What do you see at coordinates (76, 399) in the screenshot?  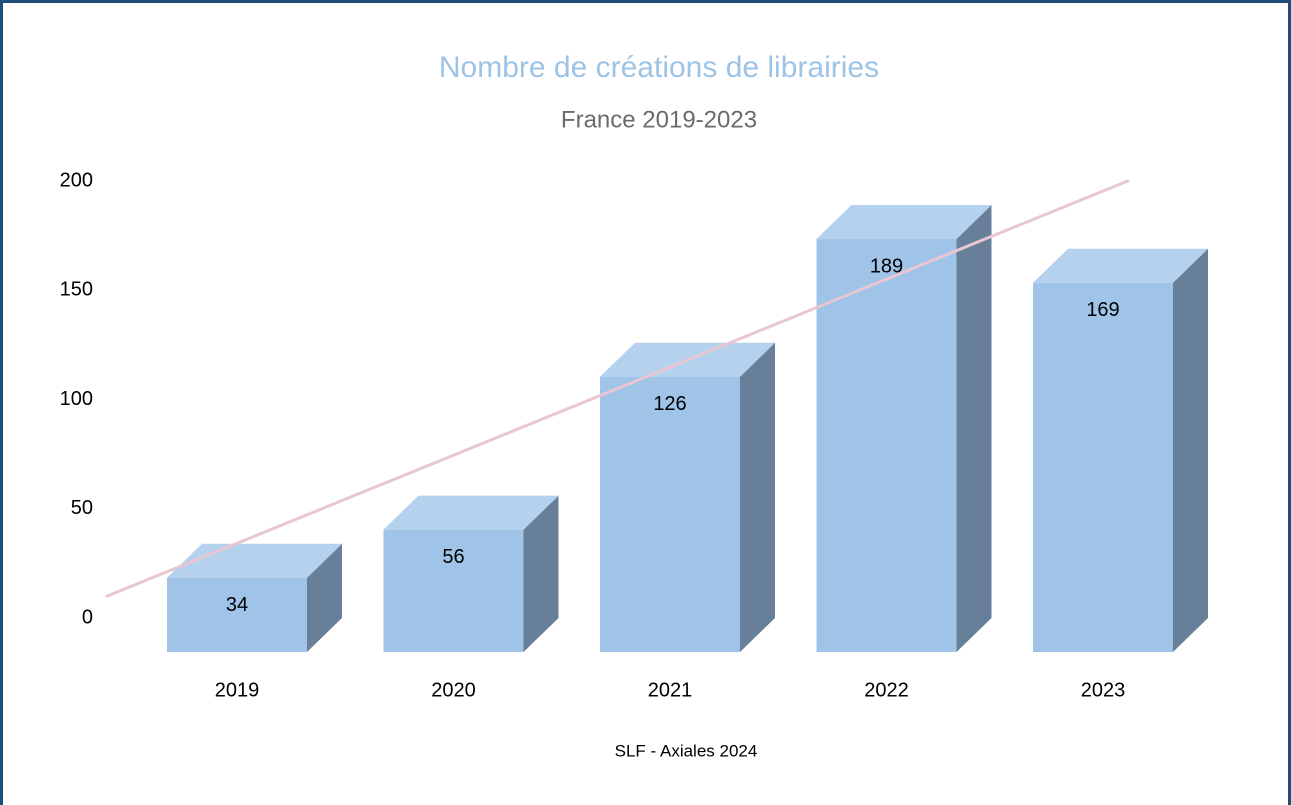 I see `y-tick-label: 100` at bounding box center [76, 399].